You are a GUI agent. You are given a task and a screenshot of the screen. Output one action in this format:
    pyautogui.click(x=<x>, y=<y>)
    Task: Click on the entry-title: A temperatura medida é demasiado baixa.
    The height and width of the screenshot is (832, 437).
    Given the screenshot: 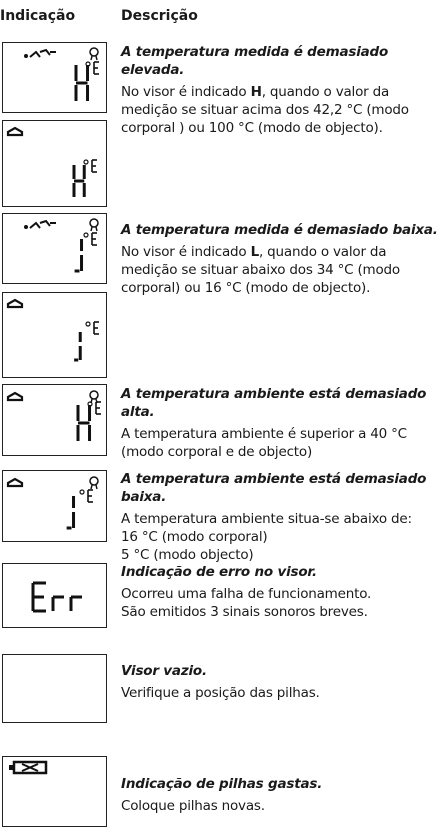 What is the action you would take?
    pyautogui.click(x=279, y=230)
    